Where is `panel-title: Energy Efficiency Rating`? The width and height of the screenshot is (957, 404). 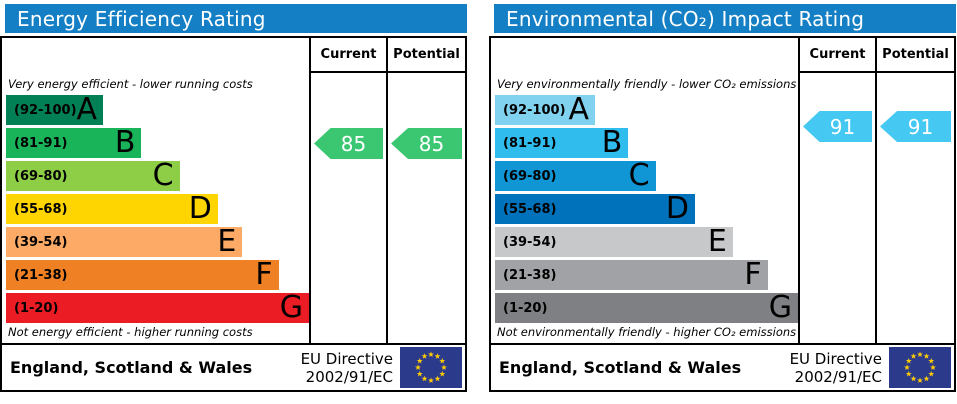
panel-title: Energy Efficiency Rating is located at coordinates (141, 18).